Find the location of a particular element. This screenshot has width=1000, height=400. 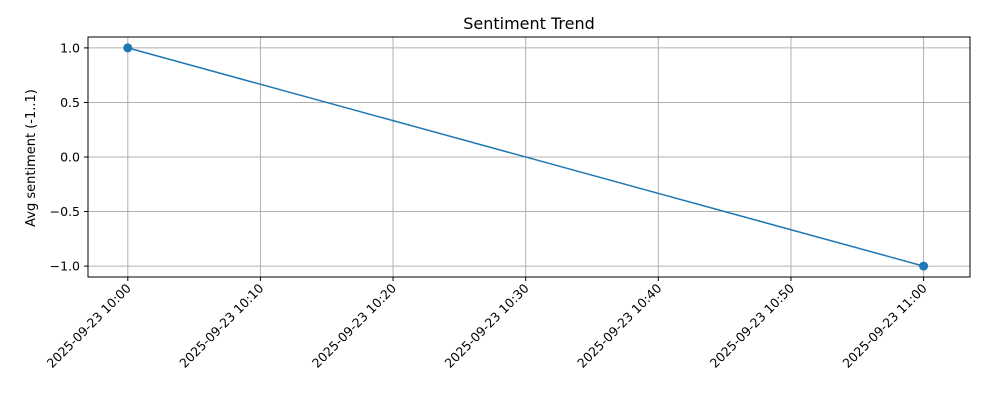

x-tick-label: 2025-09-23 10:10 is located at coordinates (221, 325).